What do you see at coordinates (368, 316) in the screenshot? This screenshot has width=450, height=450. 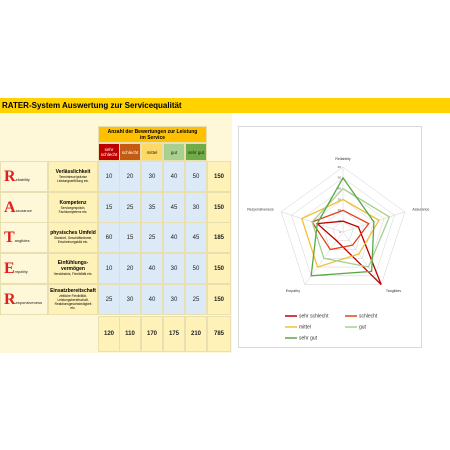 I see `legend-label: schlecht` at bounding box center [368, 316].